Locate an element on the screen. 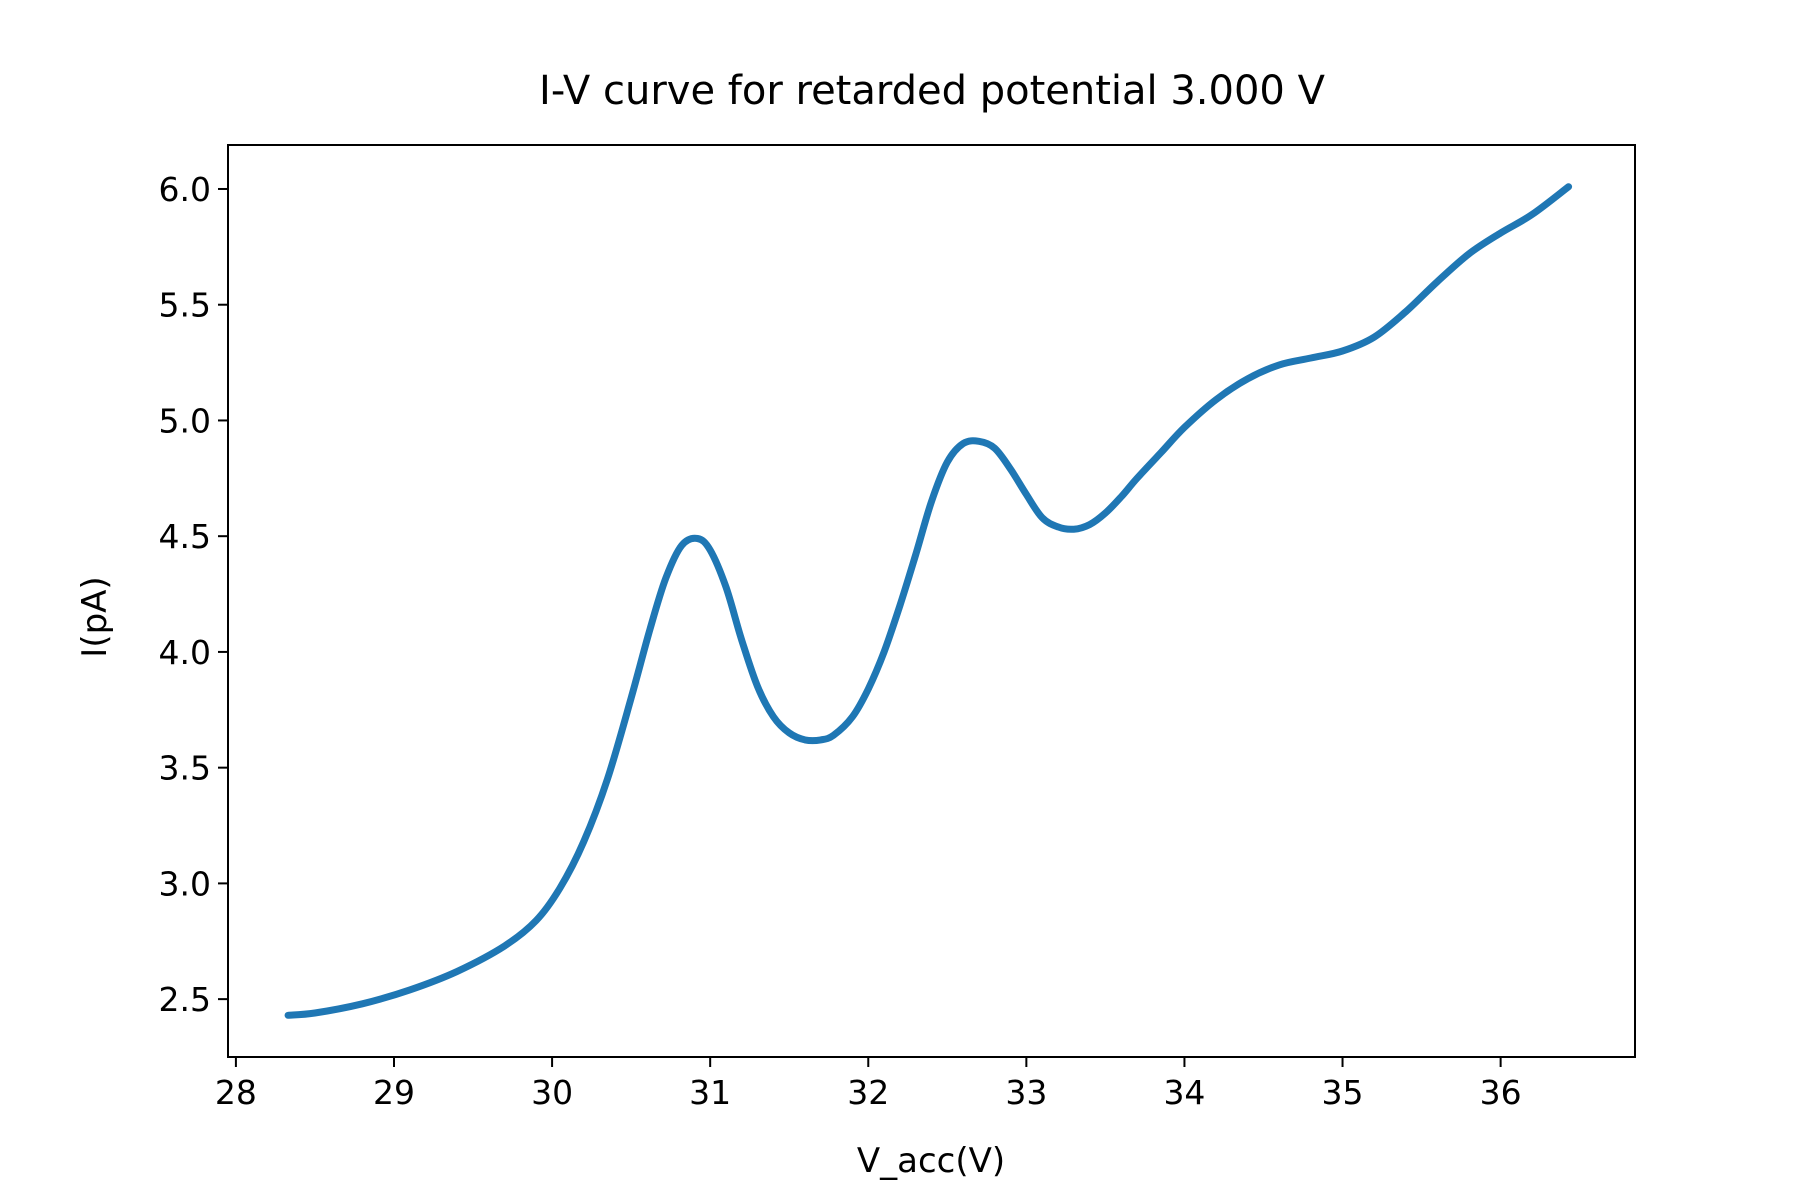  y-tick-label: 5.0 is located at coordinates (185, 420).